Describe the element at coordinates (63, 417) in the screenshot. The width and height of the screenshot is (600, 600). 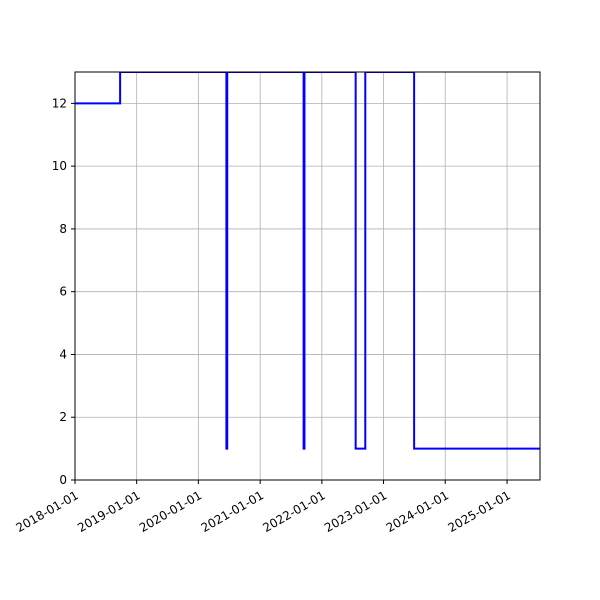
I see `y-tick-label: 2` at that location.